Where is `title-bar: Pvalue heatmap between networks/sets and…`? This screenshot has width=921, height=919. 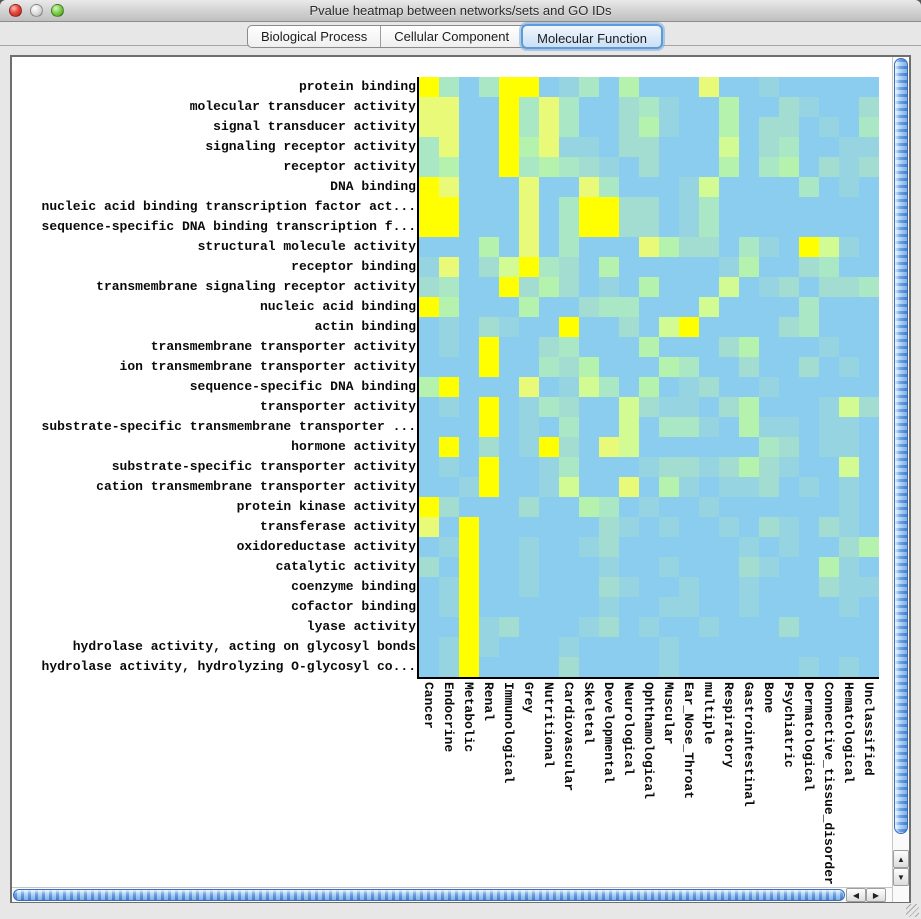 title-bar: Pvalue heatmap between networks/sets and… is located at coordinates (460, 11).